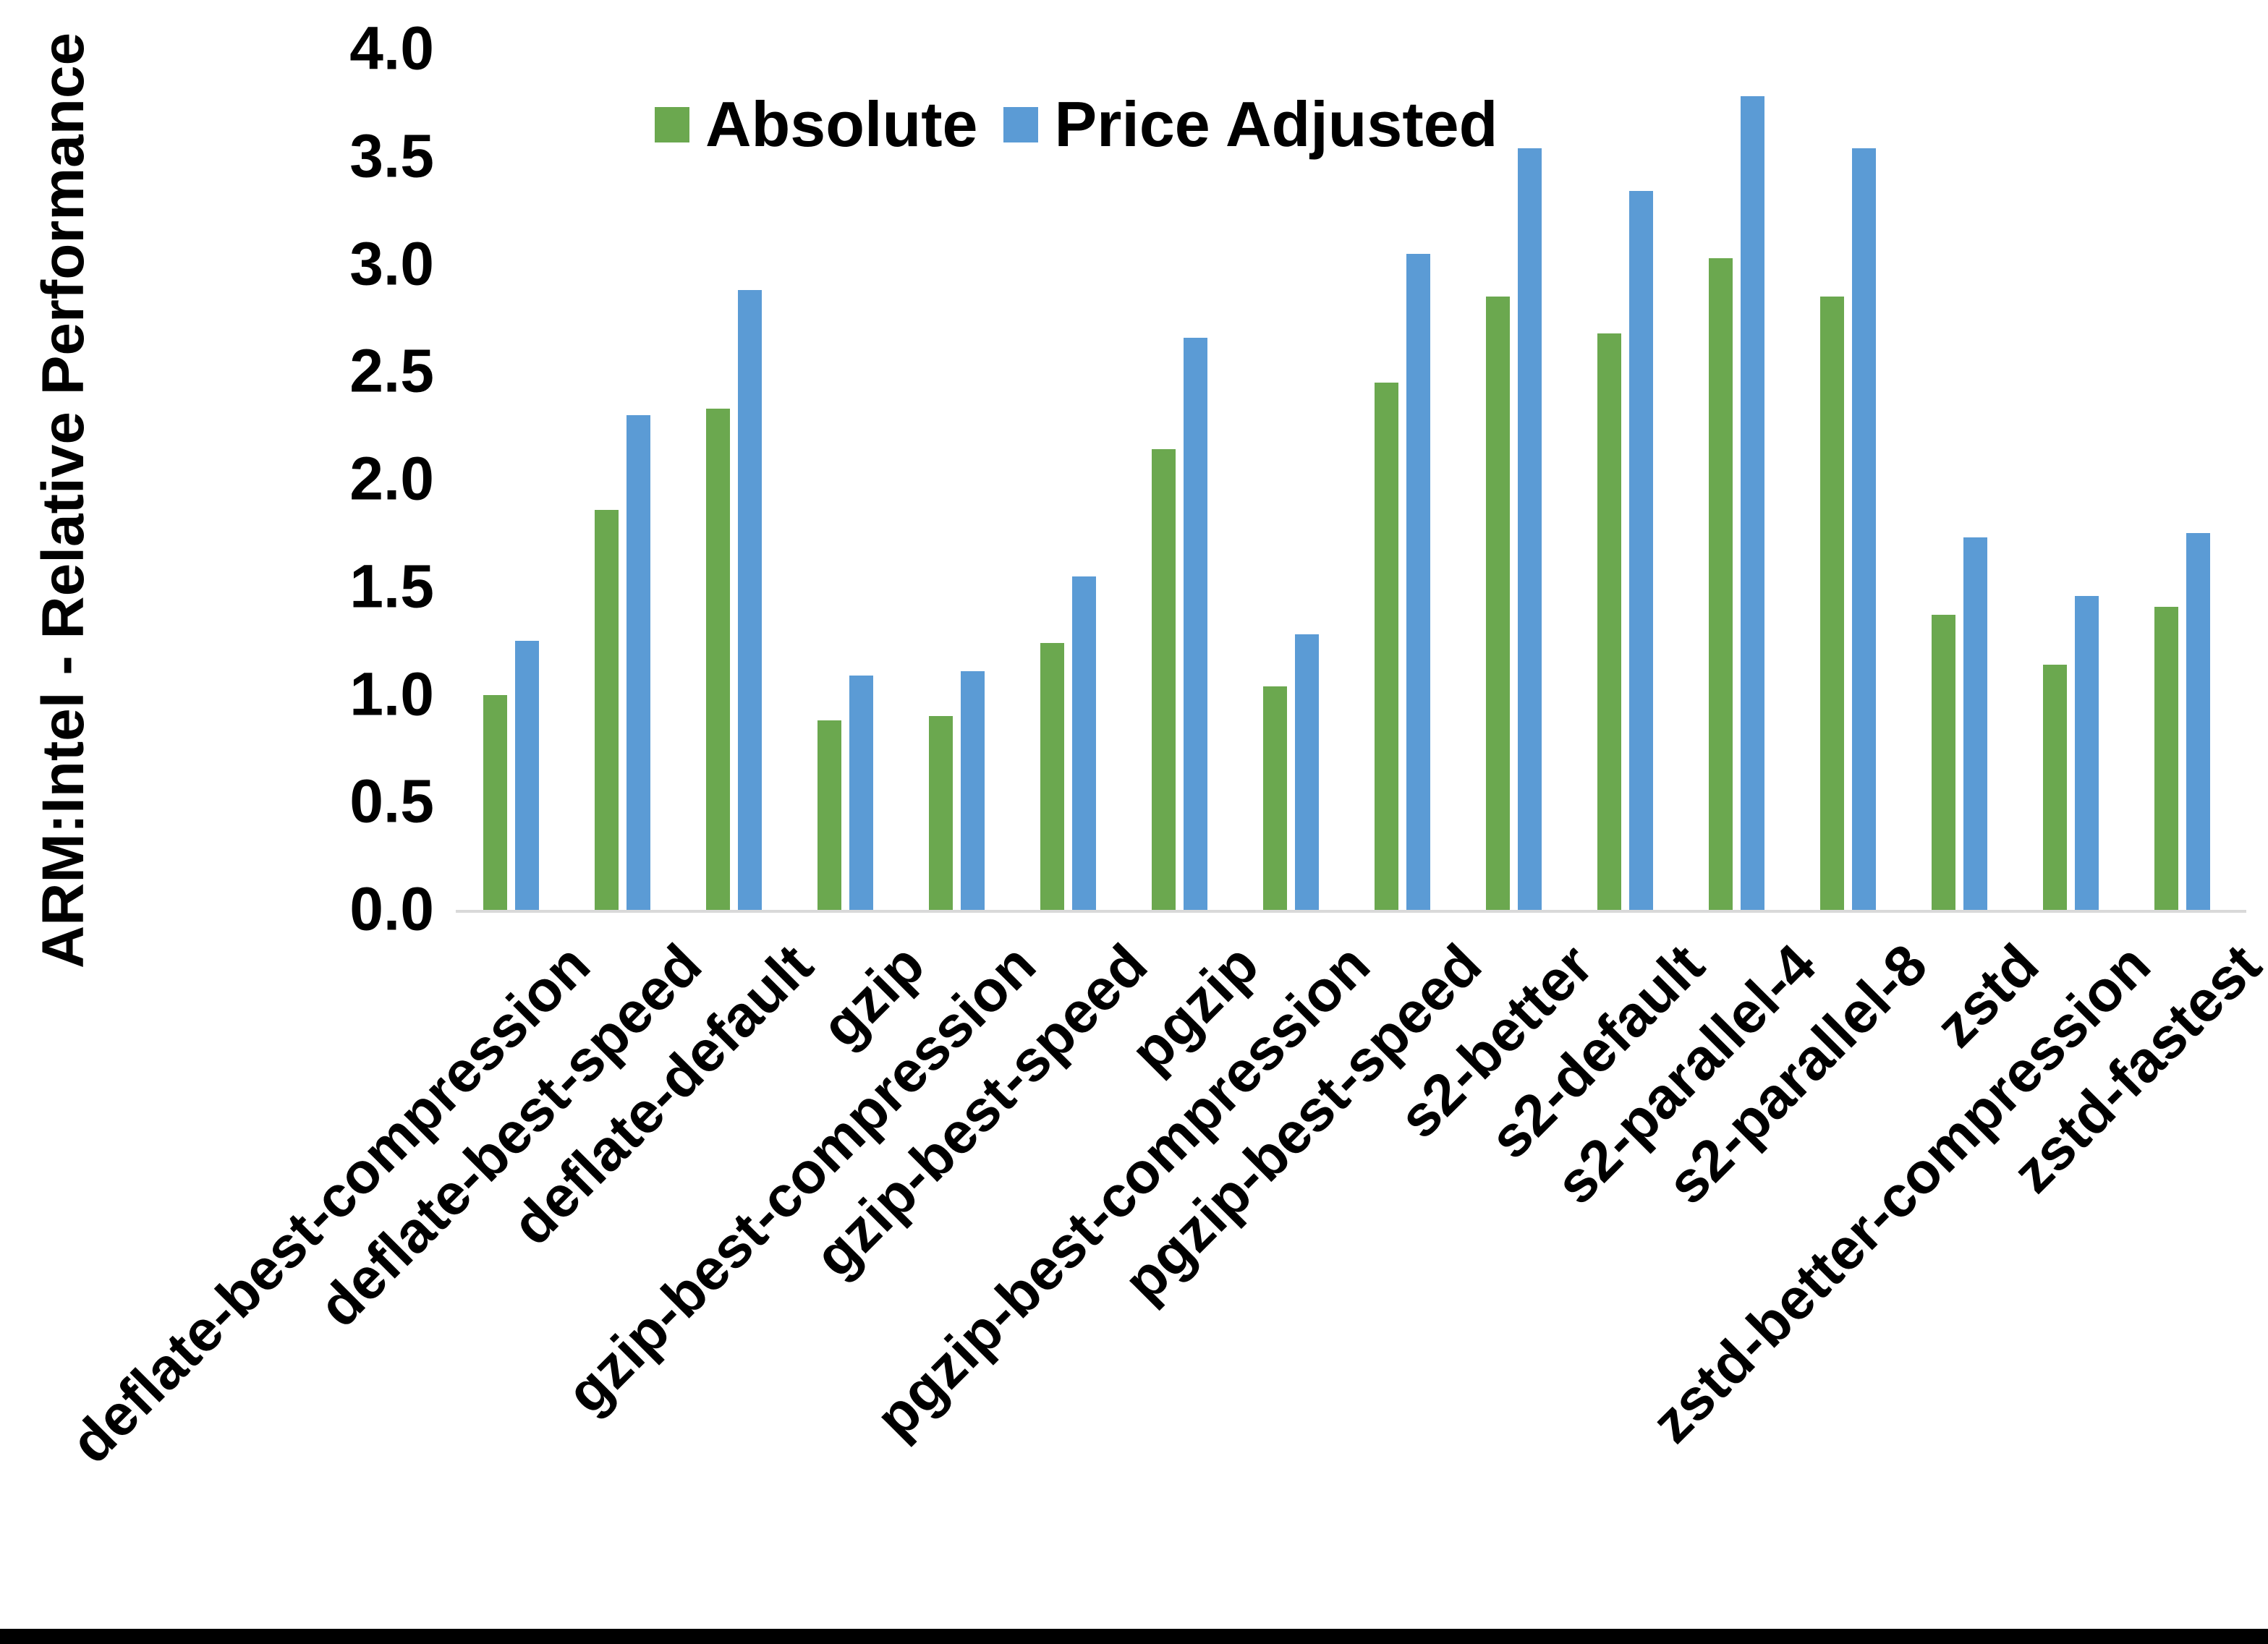  What do you see at coordinates (1530, 529) in the screenshot?
I see `bar-s2-better-price-adjusted` at bounding box center [1530, 529].